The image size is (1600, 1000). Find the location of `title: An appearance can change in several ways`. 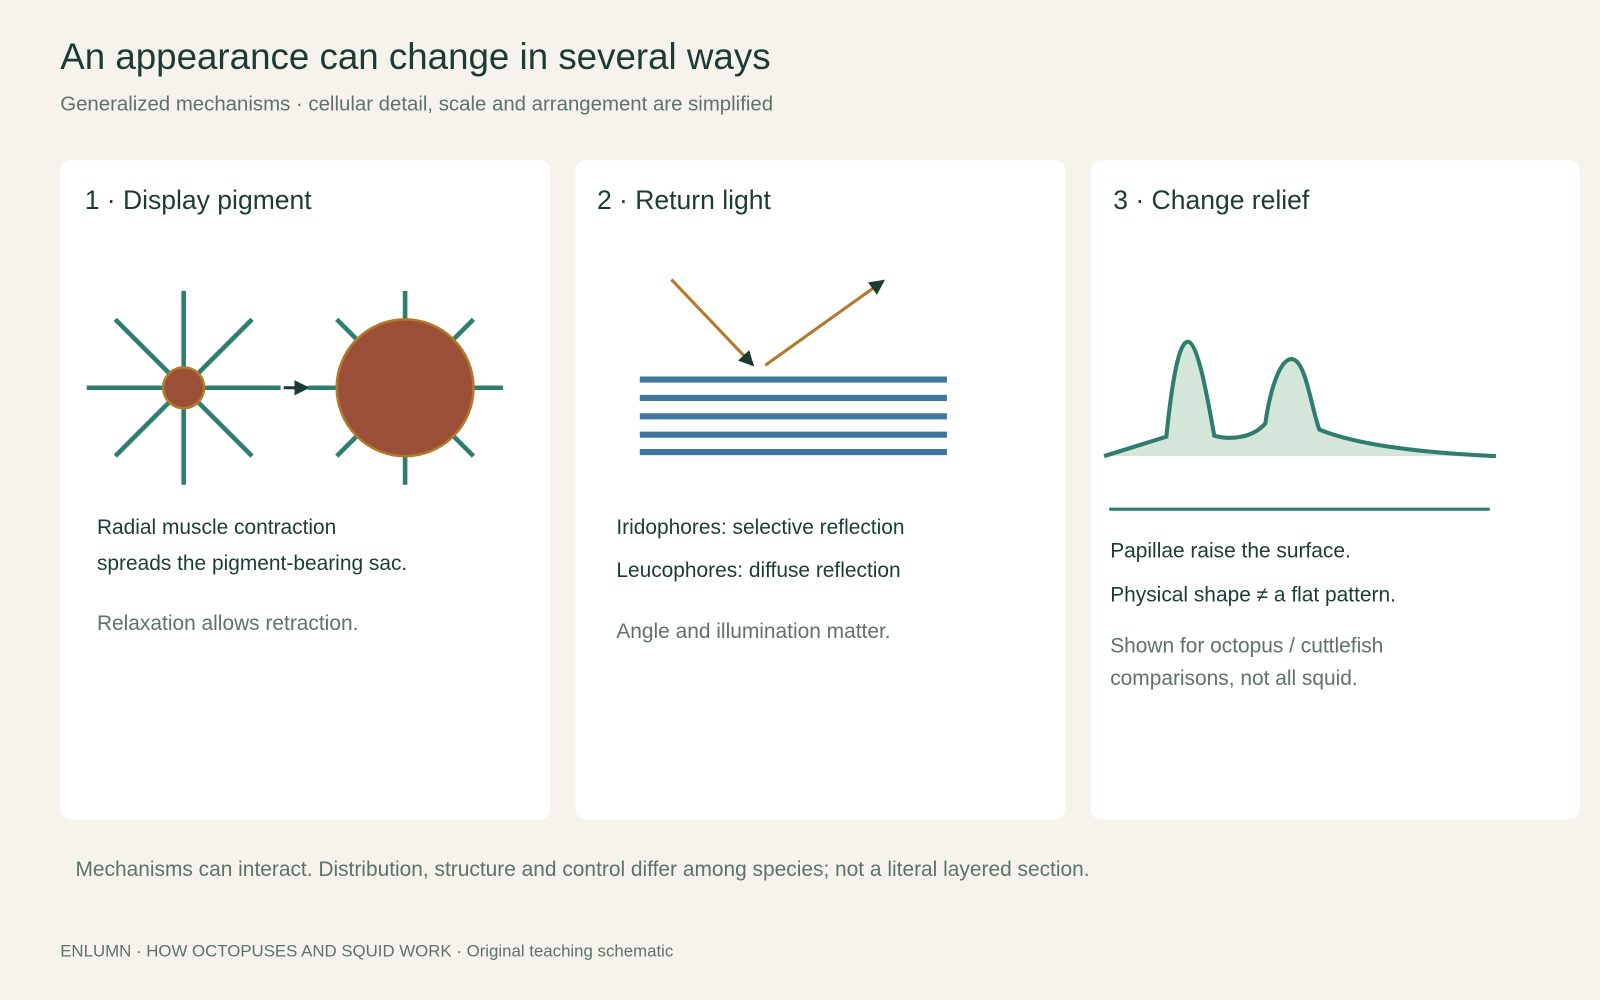

title: An appearance can change in several ways is located at coordinates (415, 56).